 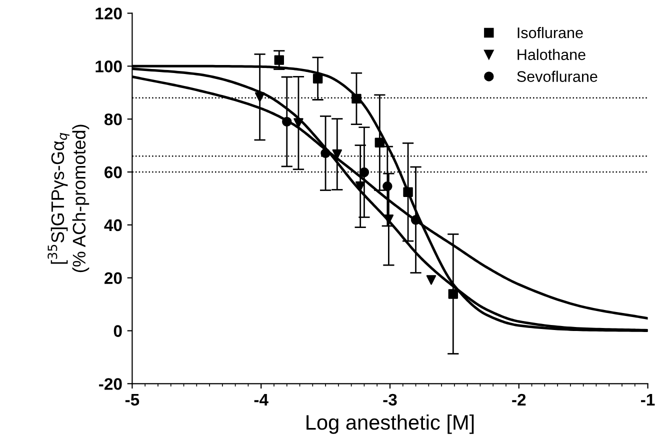 I want to click on legend-label: Halothane, so click(x=552, y=54).